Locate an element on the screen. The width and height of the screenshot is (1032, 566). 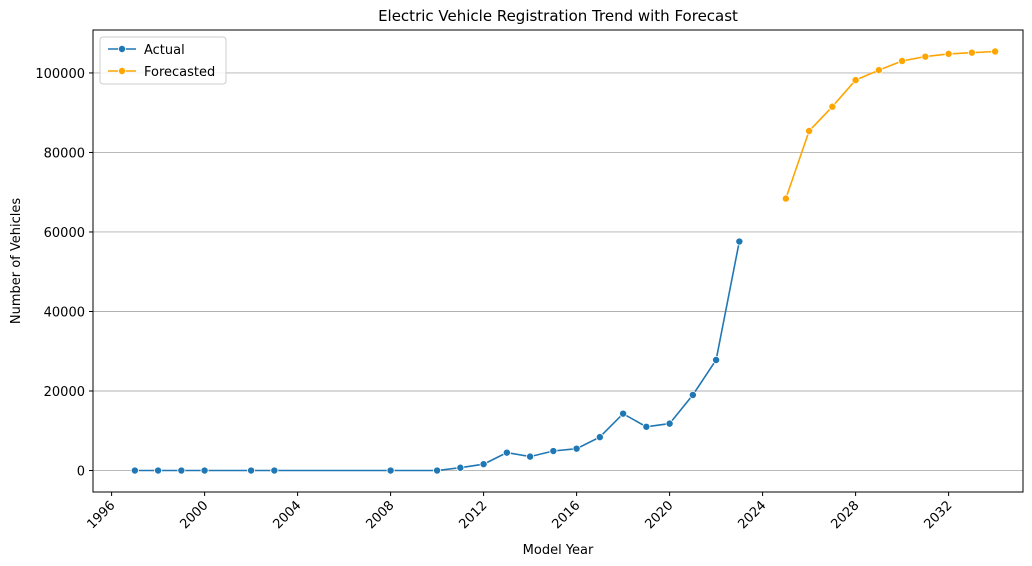
x-axis: 1996 2000 2004 2008 2012 2016 2020 2024 2028 2032 is located at coordinates (519, 512).